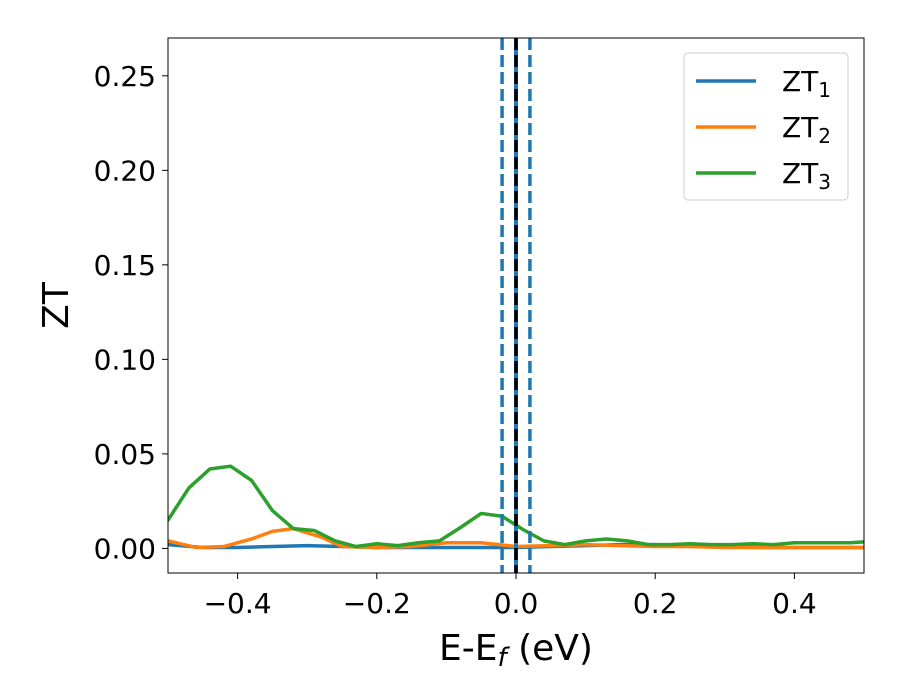 The width and height of the screenshot is (900, 700). What do you see at coordinates (806, 83) in the screenshot?
I see `legend-label-zt1: ZT1` at bounding box center [806, 83].